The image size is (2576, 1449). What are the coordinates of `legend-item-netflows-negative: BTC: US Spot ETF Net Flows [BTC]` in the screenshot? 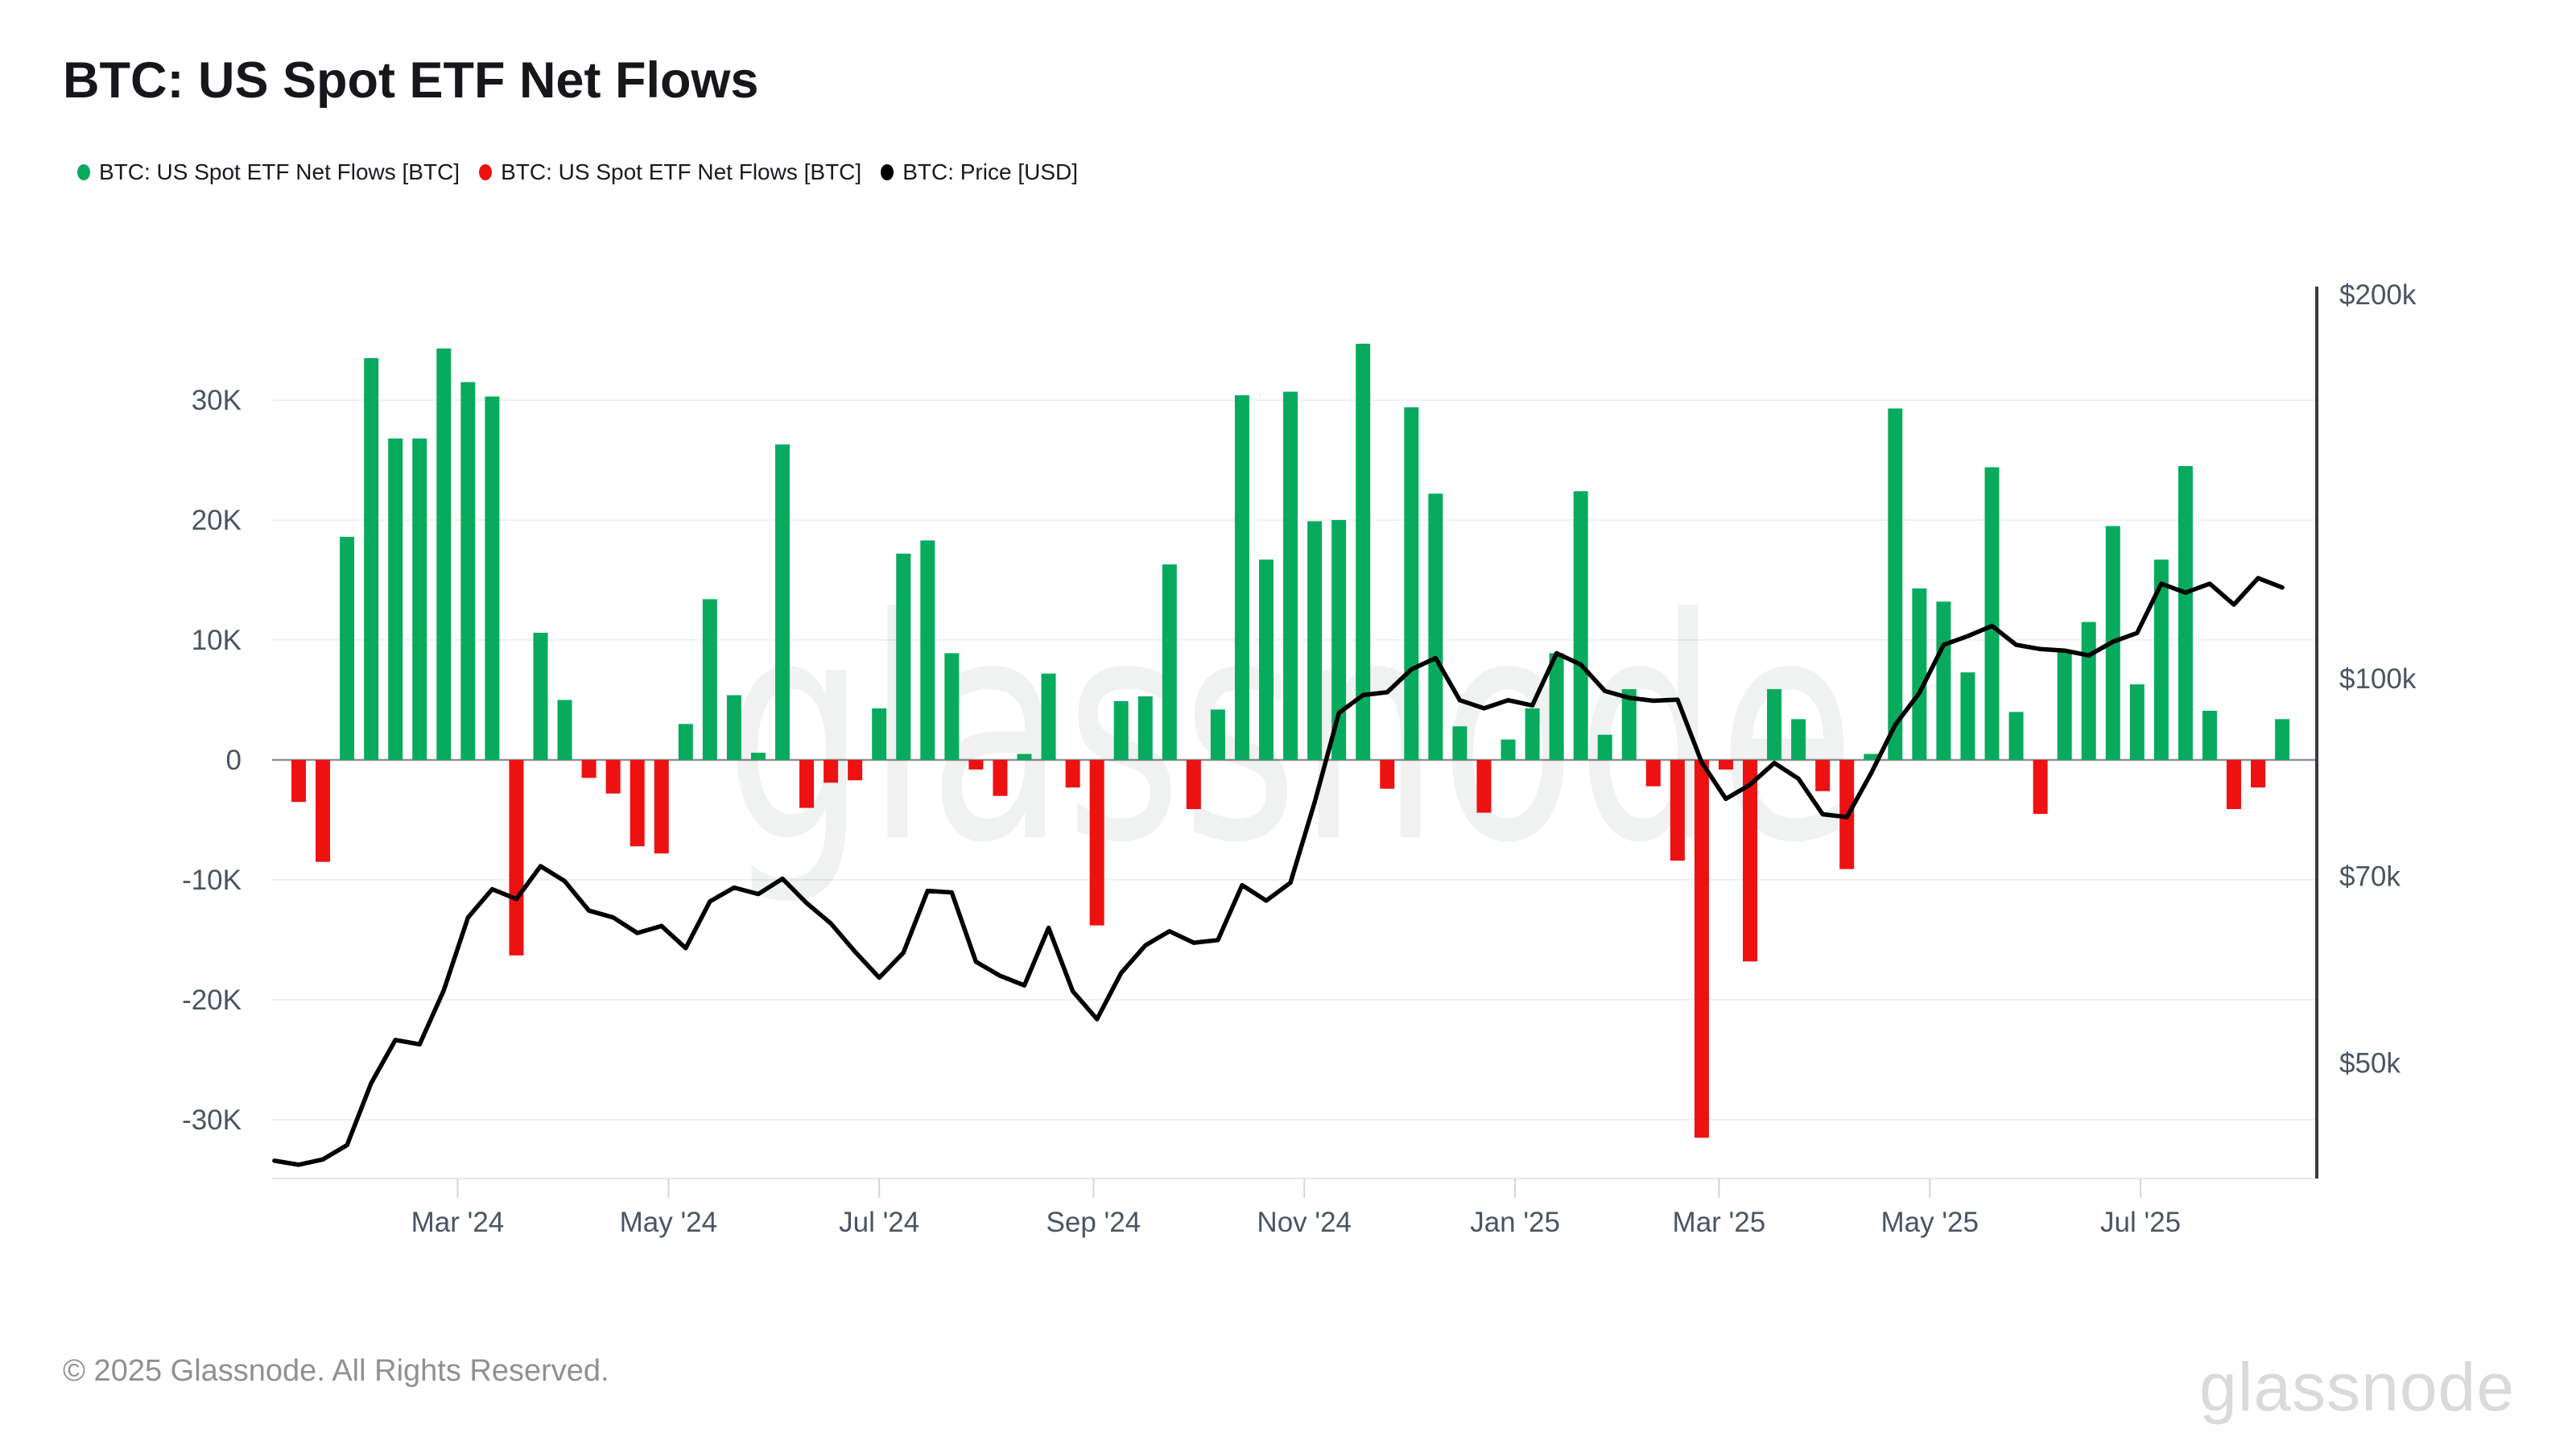 It's located at (670, 172).